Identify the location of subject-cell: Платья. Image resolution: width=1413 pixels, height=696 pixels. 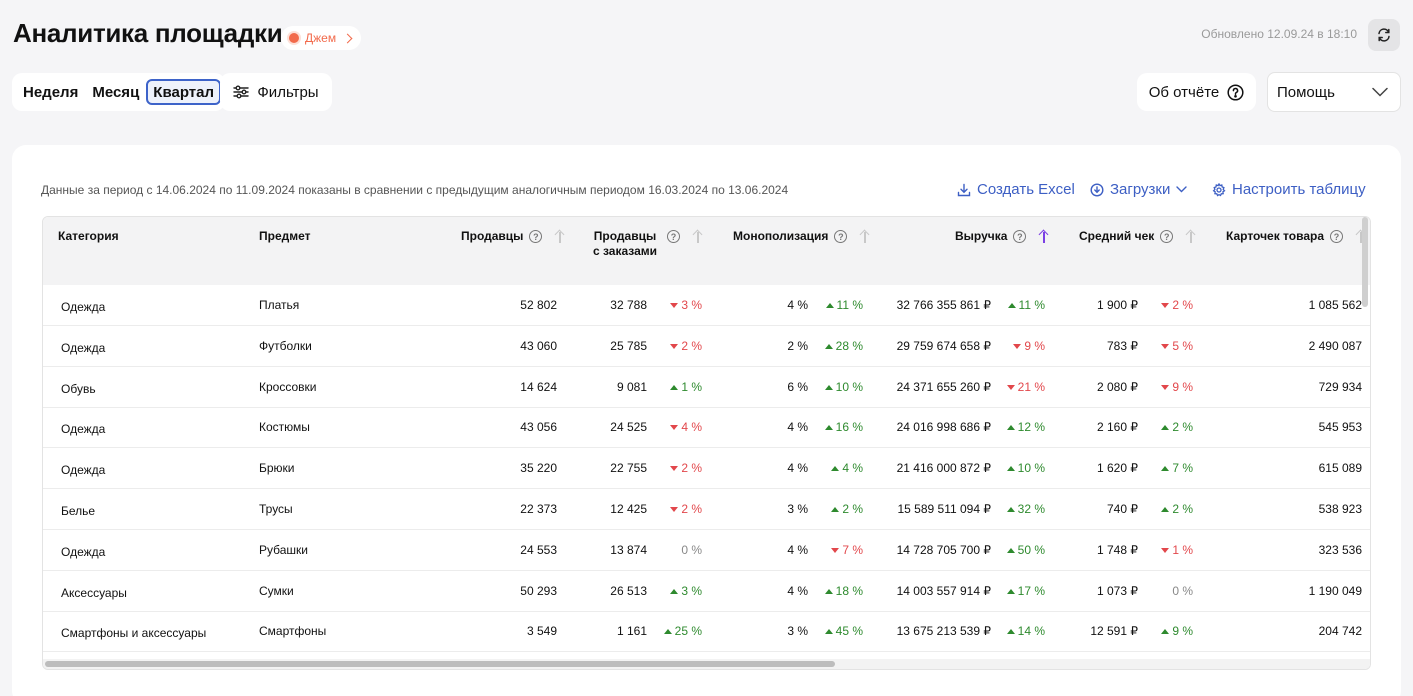
(279, 305).